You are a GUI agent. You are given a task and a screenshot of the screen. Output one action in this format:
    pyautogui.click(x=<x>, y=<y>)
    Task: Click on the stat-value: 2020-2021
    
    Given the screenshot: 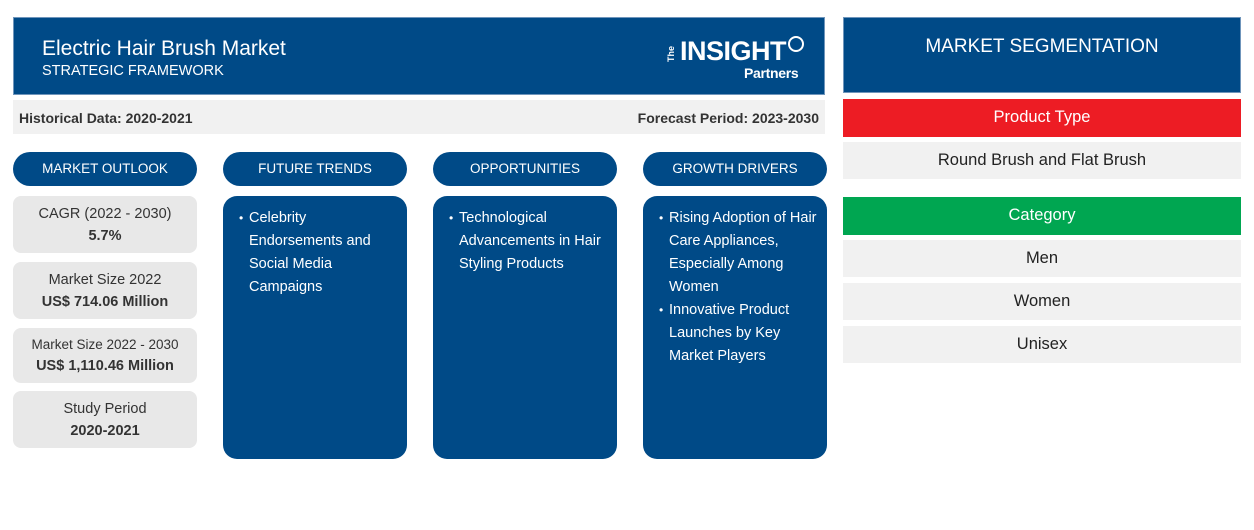 What is the action you would take?
    pyautogui.click(x=105, y=431)
    